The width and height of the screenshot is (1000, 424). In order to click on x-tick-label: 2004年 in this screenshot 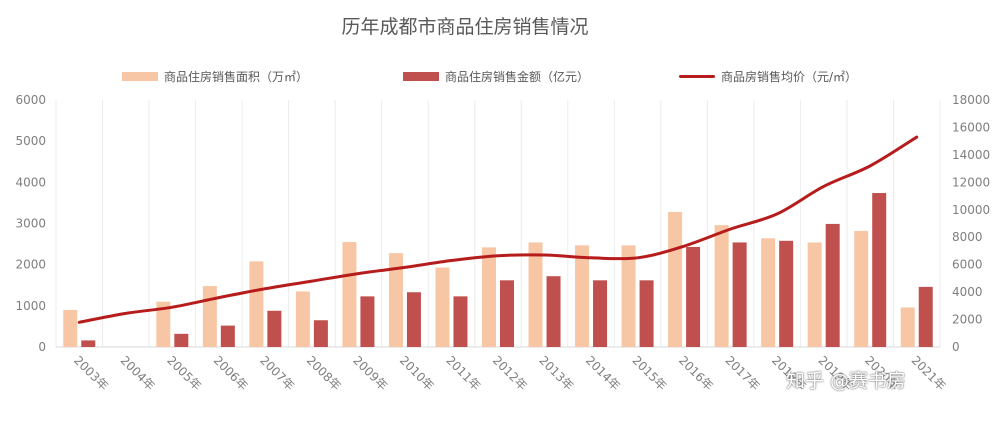, I will do `click(138, 373)`.